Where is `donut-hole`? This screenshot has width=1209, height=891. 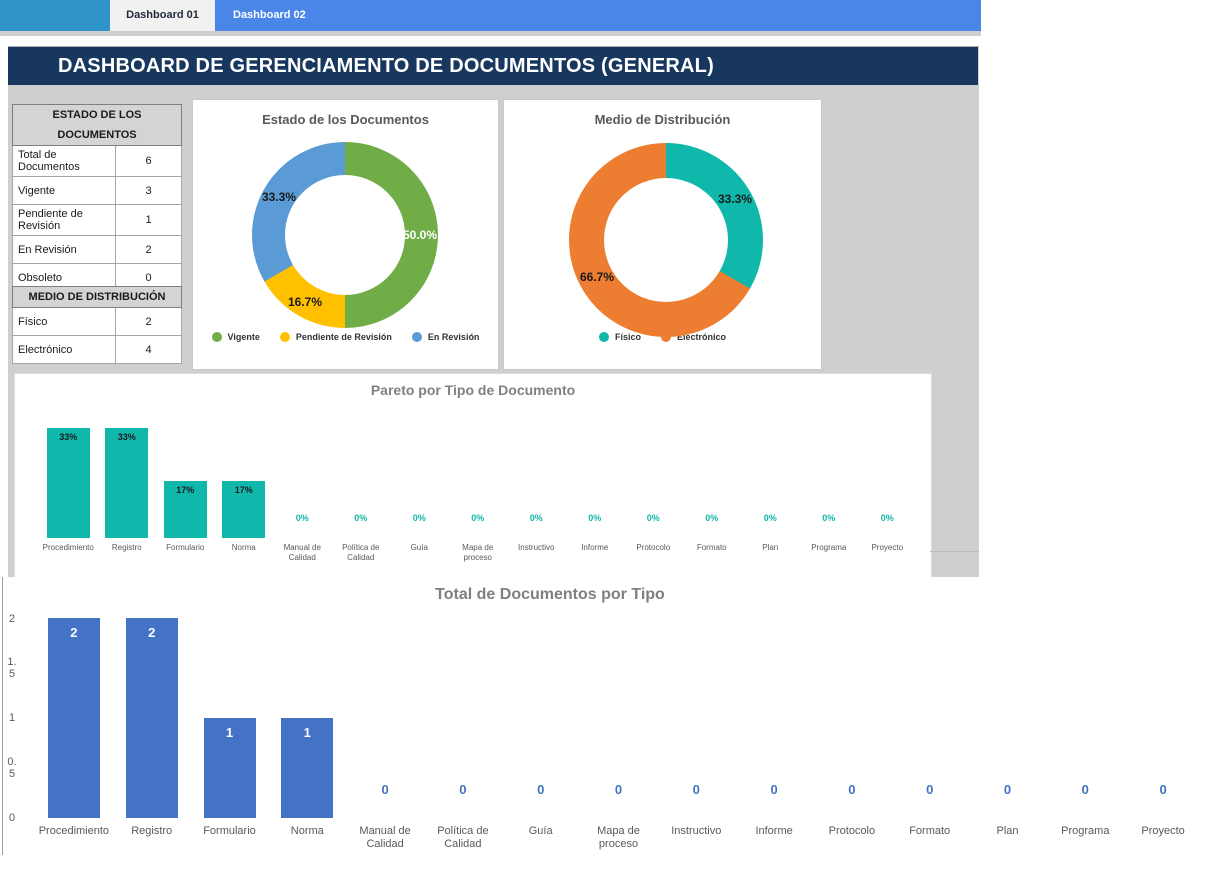 donut-hole is located at coordinates (345, 235).